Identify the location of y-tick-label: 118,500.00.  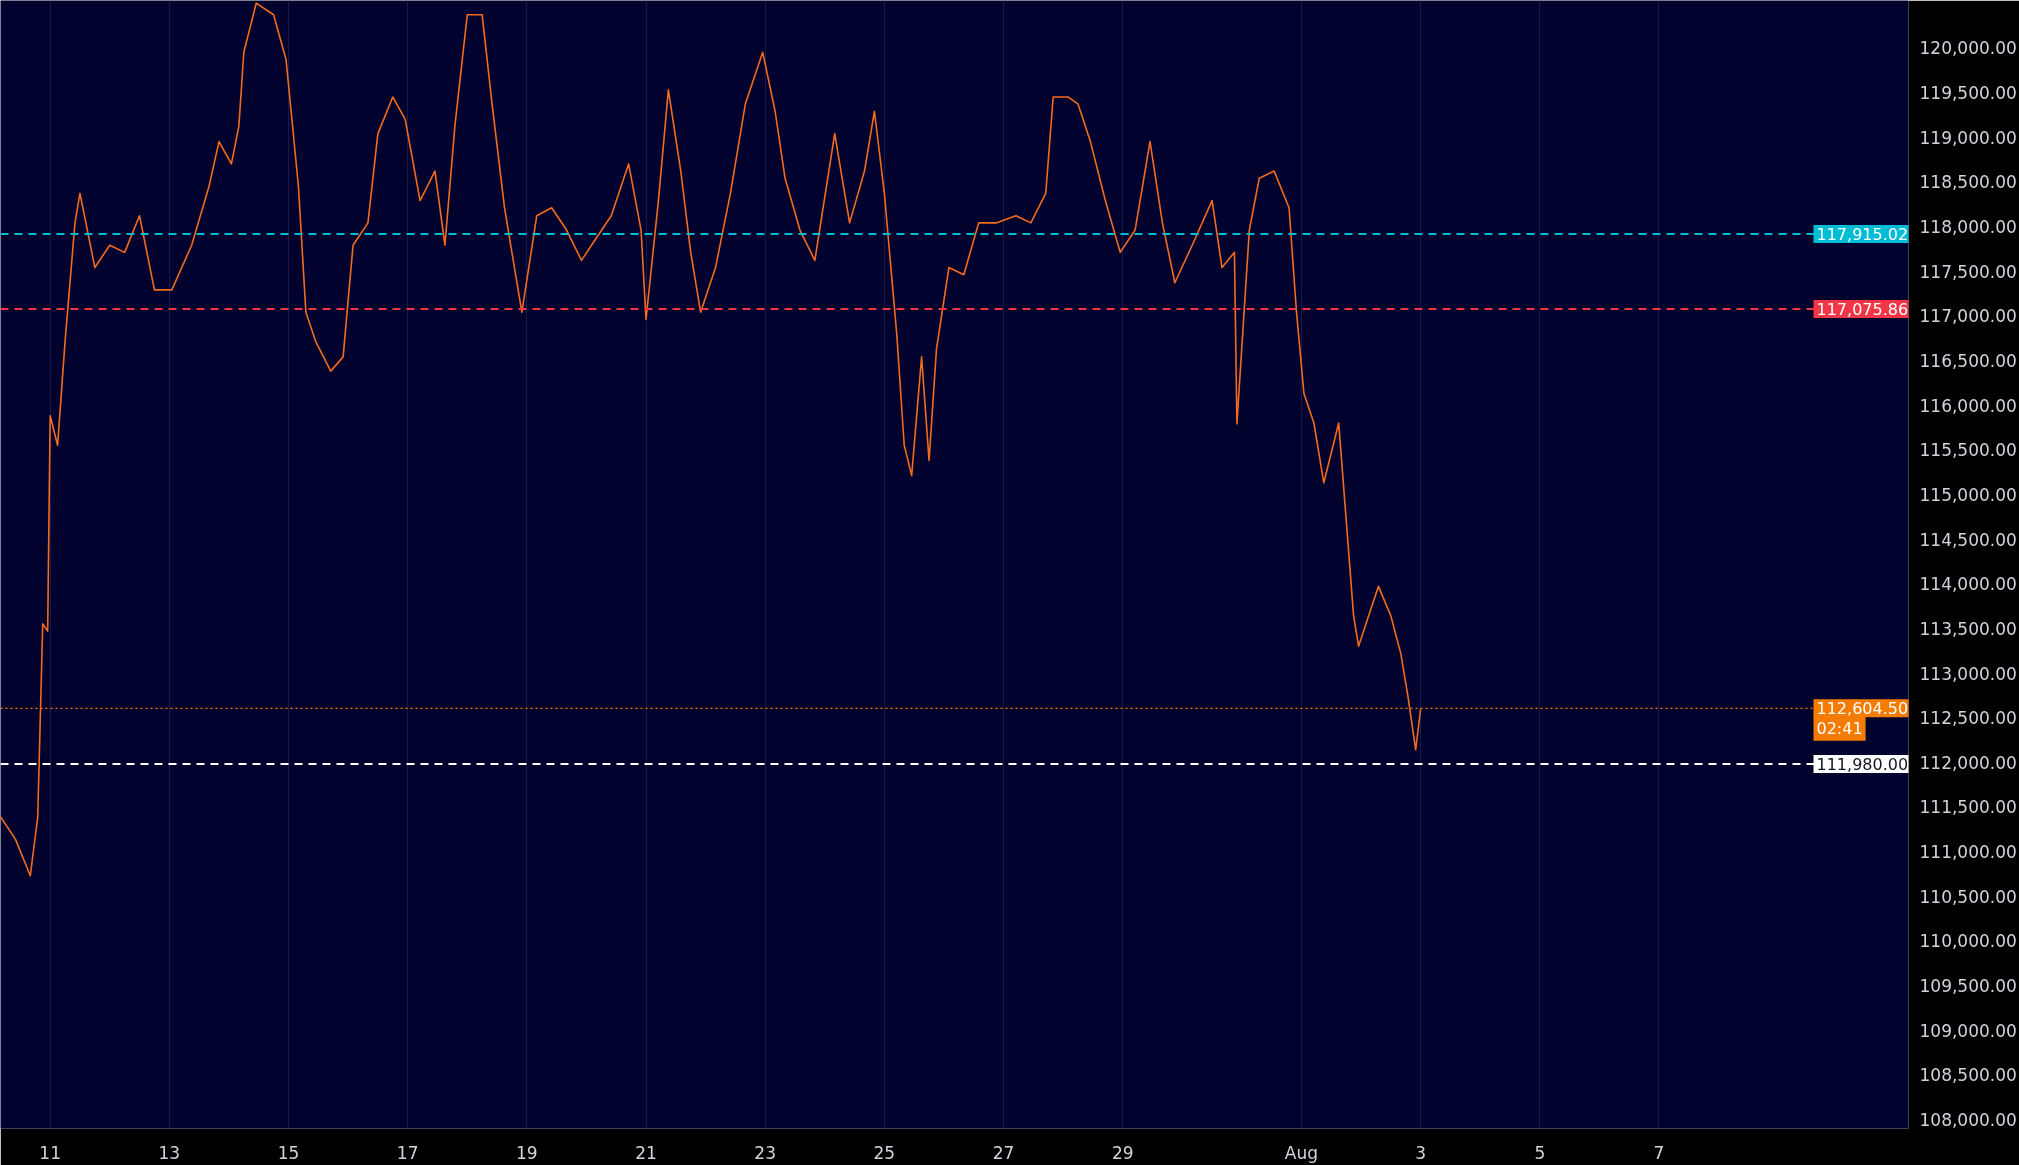
(1968, 182).